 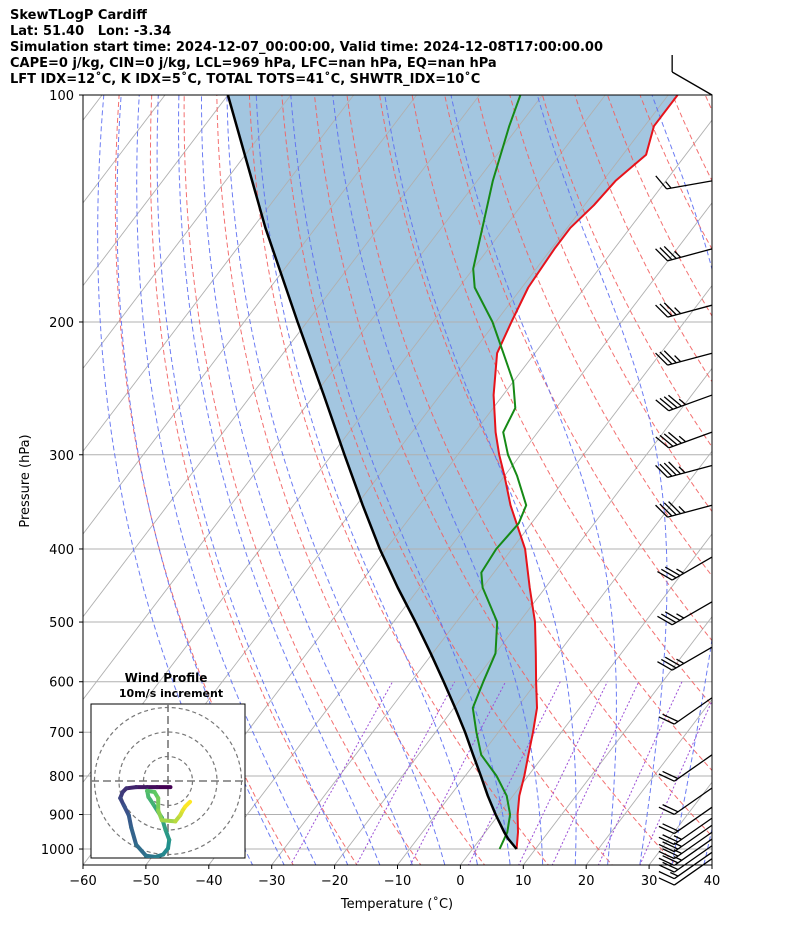 I want to click on y-tick-label: 900, so click(x=61, y=816).